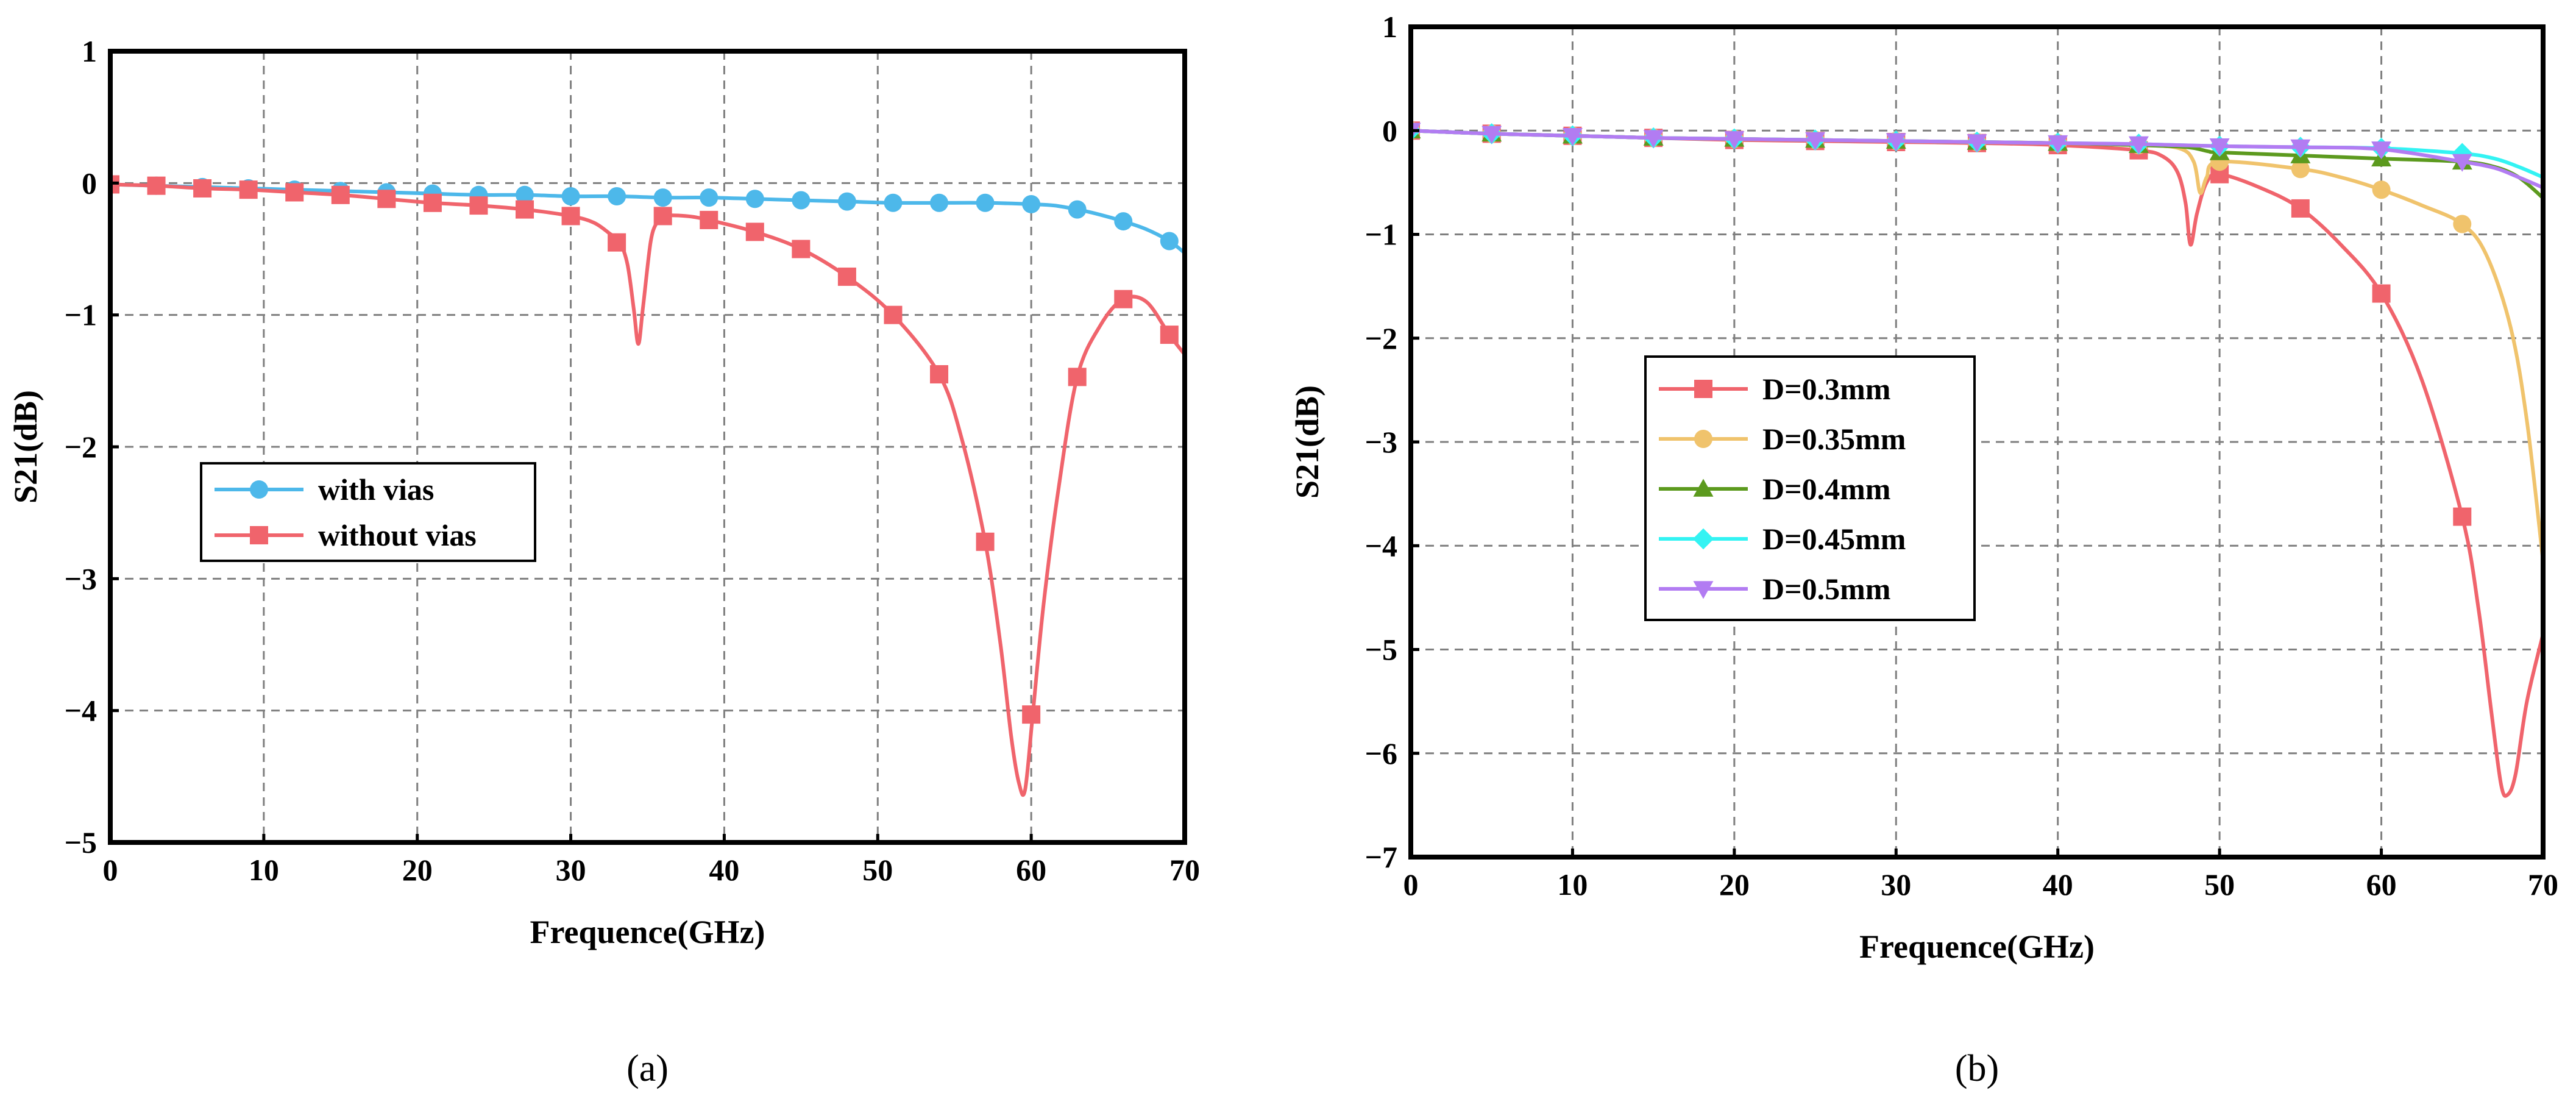 The image size is (2576, 1107). I want to click on y-tick-label: −3, so click(81, 578).